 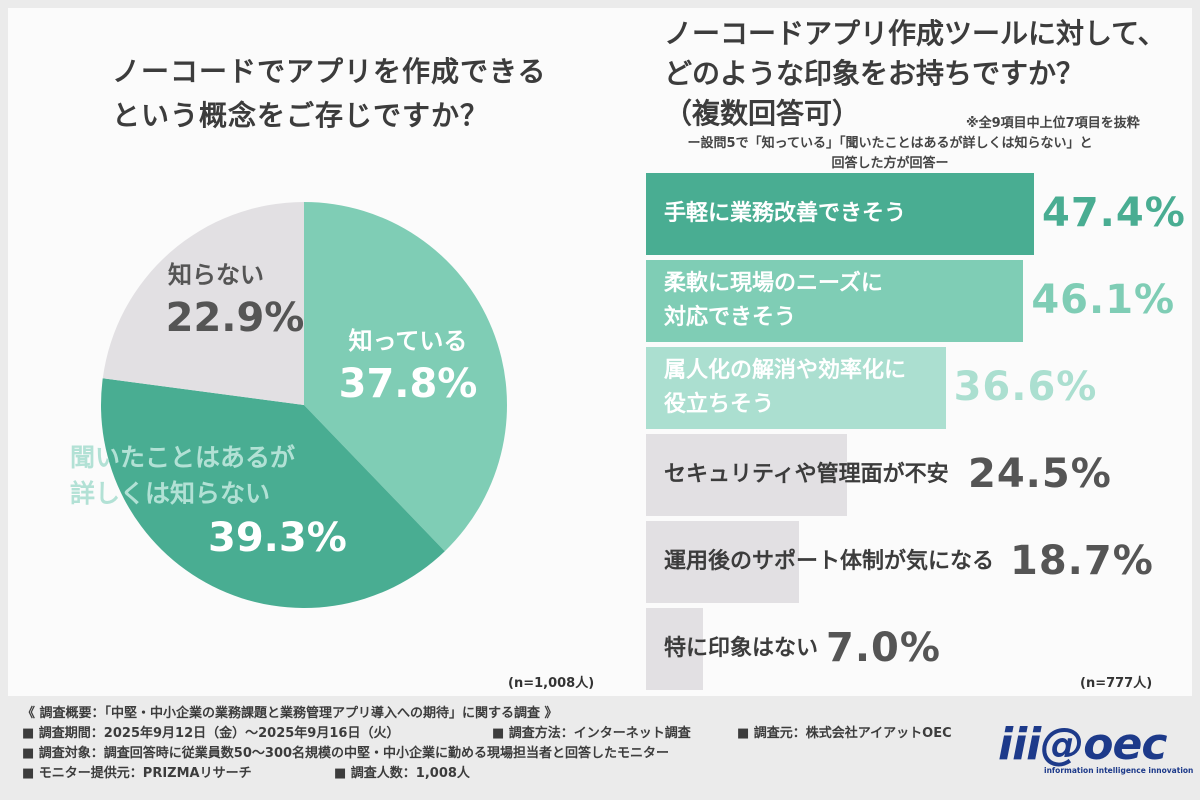 What do you see at coordinates (551, 683) in the screenshot?
I see `pie-sample-size: (n=1,008人)` at bounding box center [551, 683].